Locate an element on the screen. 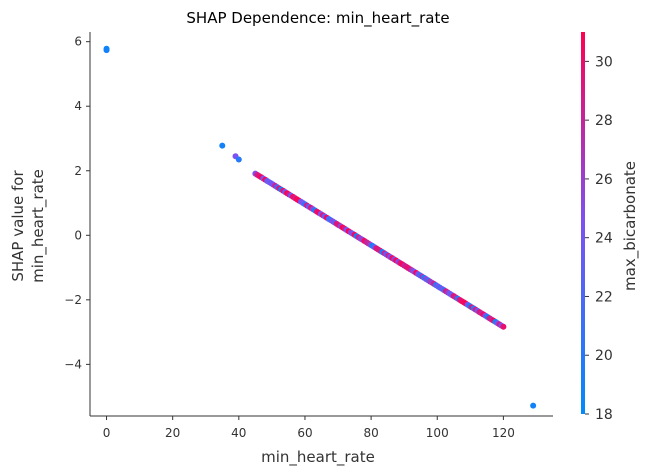  x-tick-label: 20 is located at coordinates (172, 433).